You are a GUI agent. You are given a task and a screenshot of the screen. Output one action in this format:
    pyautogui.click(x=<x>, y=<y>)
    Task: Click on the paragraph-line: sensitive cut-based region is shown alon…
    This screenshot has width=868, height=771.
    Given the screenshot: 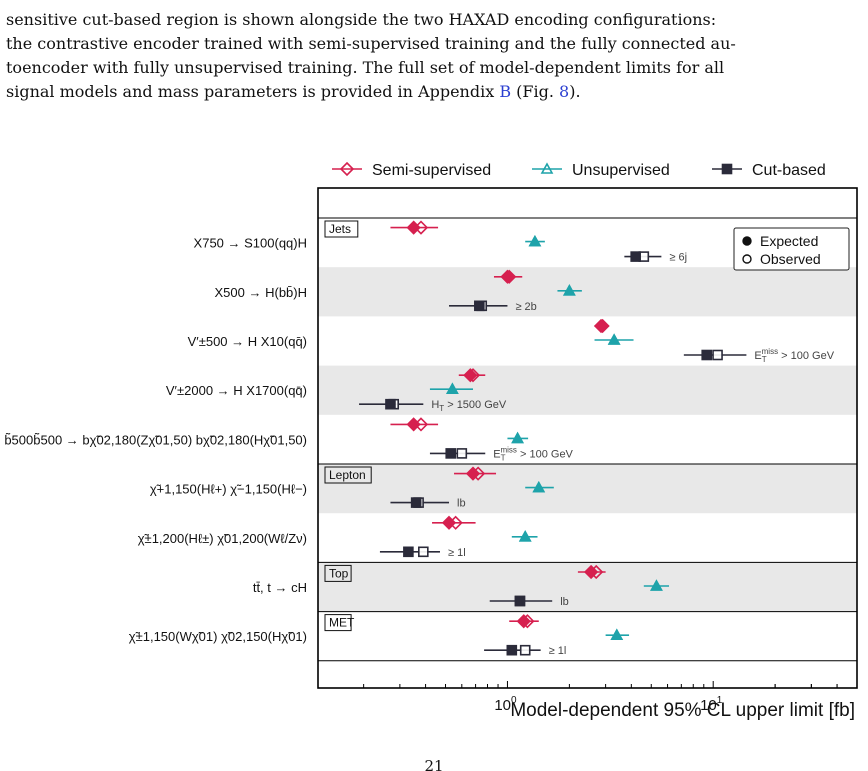 What is the action you would take?
    pyautogui.click(x=361, y=19)
    